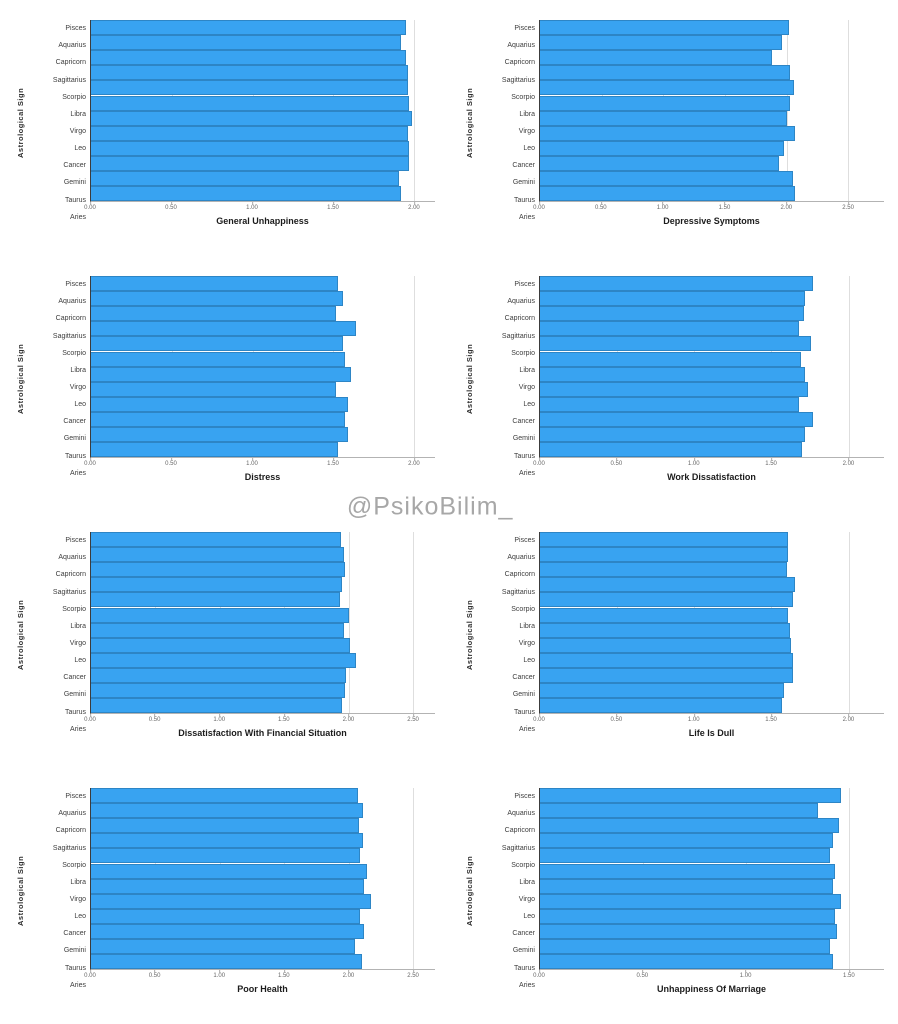 The width and height of the screenshot is (898, 1024). I want to click on x-tick-labels: 0.00 0.50 1.00 1.50 2.00, so click(259, 208).